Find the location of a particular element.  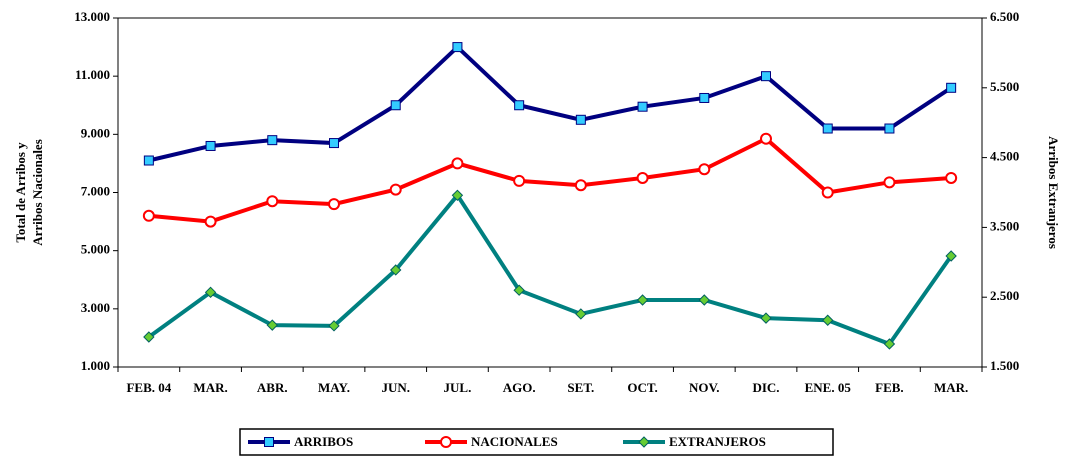

y2-axis-title: Arribos Extranjeros is located at coordinates (1053, 192).